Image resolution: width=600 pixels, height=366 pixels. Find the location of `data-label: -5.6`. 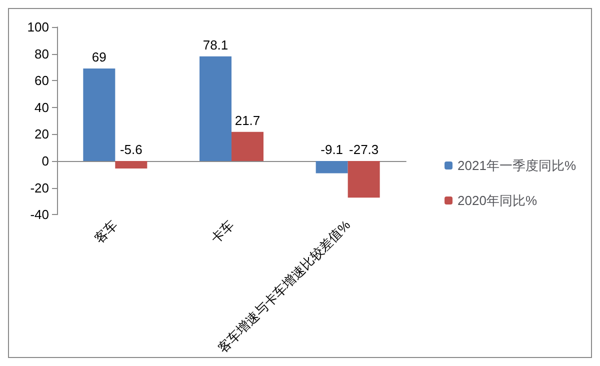

data-label: -5.6 is located at coordinates (131, 150).